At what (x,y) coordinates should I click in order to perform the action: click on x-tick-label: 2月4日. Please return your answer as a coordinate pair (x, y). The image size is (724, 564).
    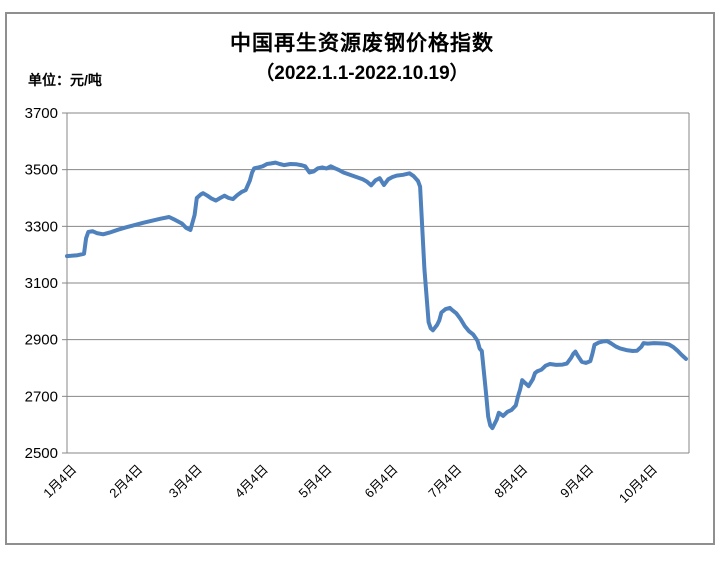
    Looking at the image, I should click on (125, 481).